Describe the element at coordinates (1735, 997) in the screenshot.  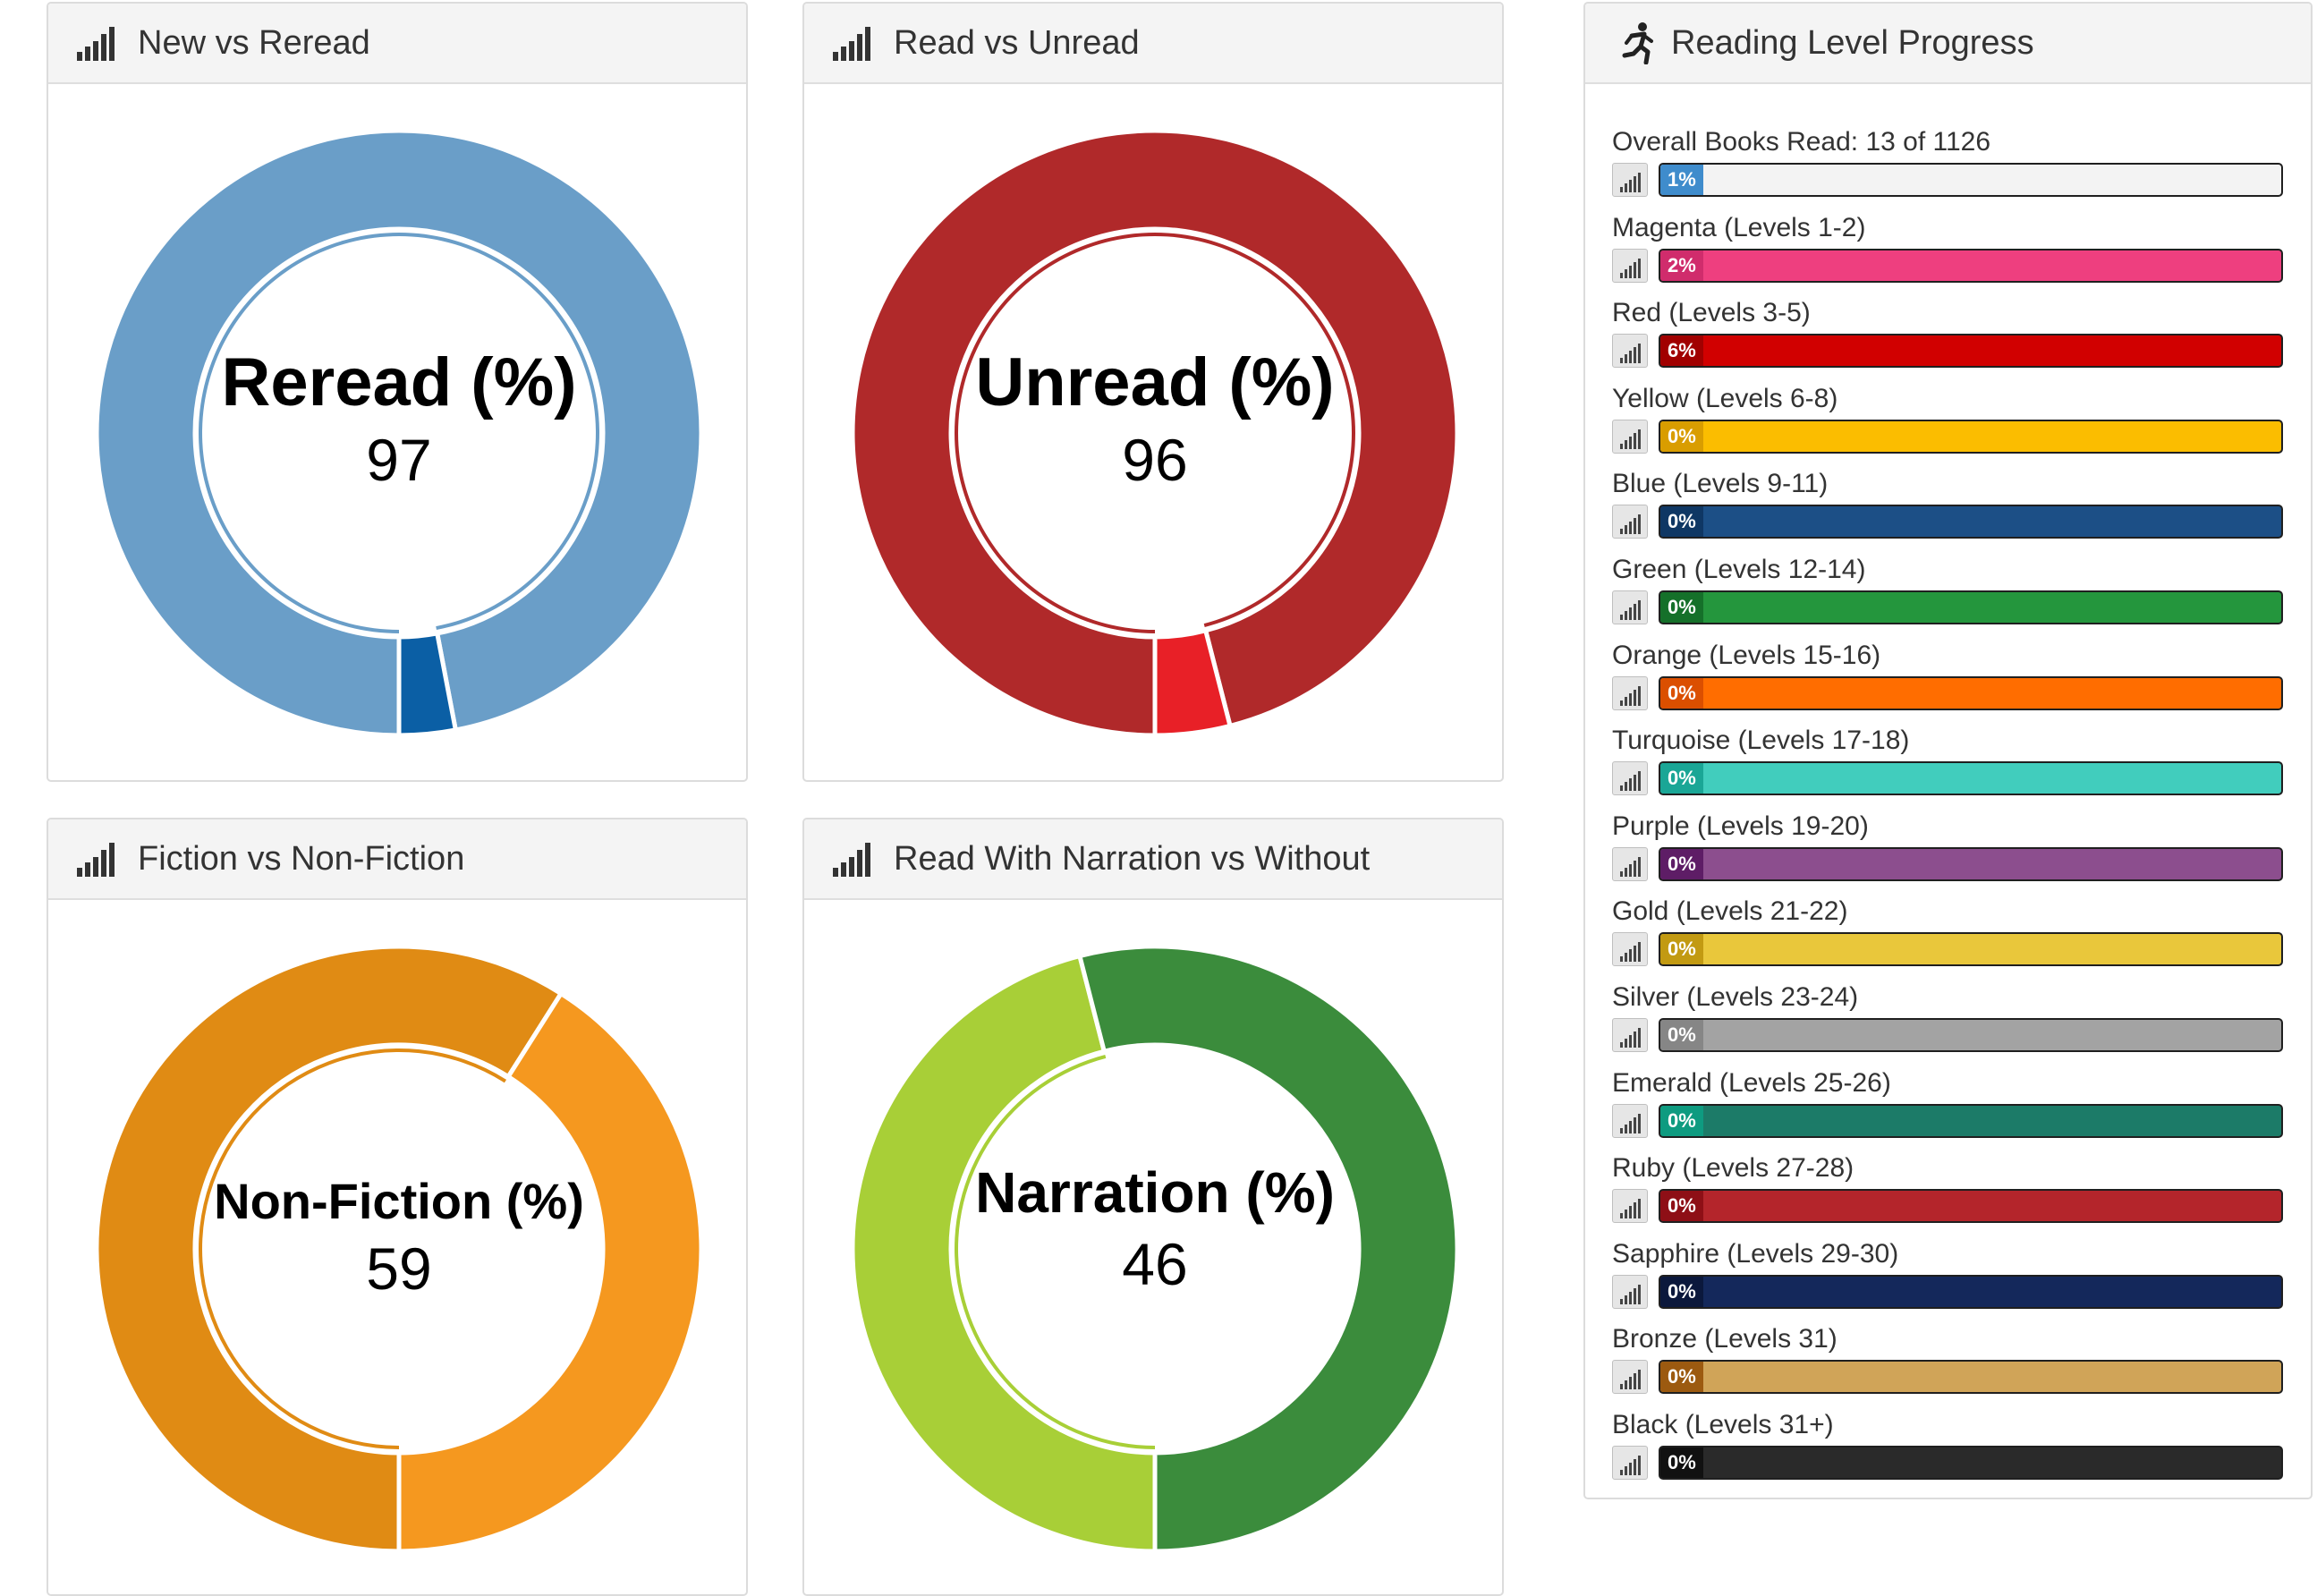
I see `level-label: Silver (Levels 23-24)` at that location.